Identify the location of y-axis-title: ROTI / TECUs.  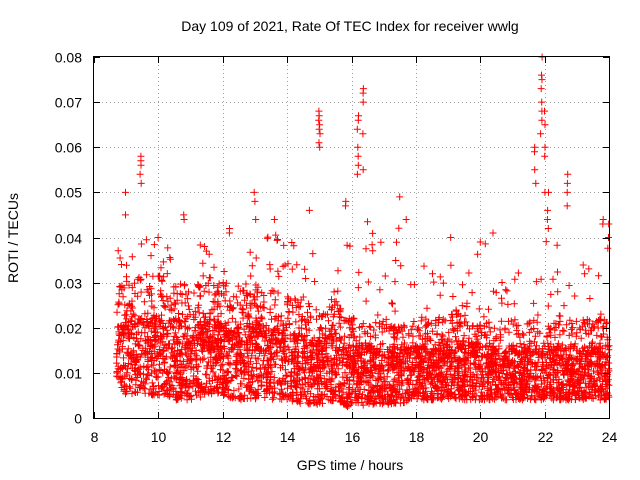
(13, 238).